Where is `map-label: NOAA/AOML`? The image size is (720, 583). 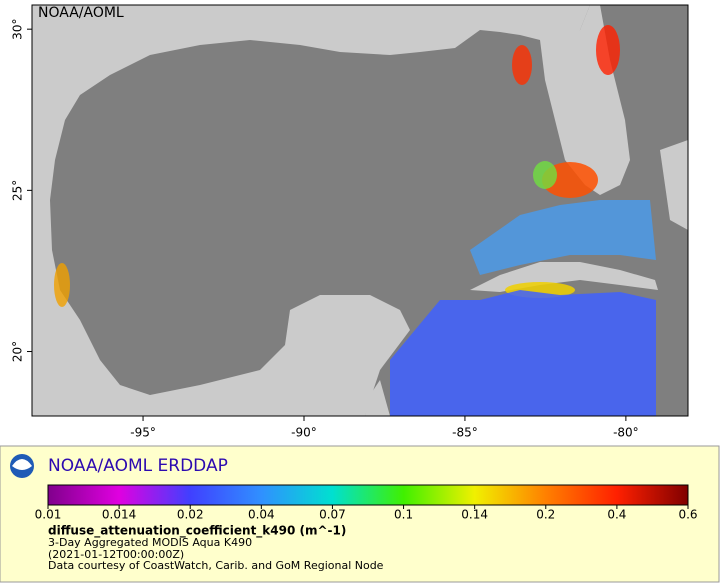
map-label: NOAA/AOML is located at coordinates (81, 13).